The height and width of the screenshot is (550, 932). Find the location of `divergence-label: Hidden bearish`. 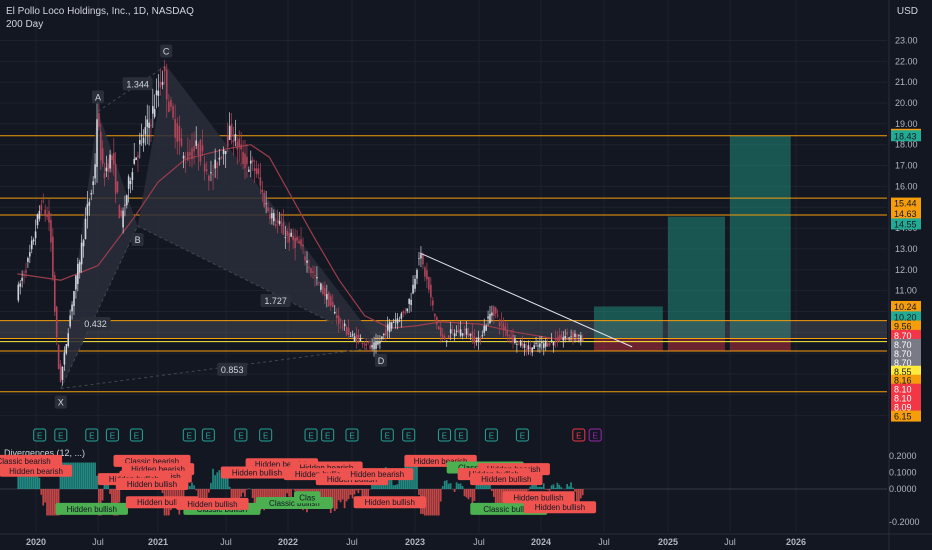

divergence-label: Hidden bearish is located at coordinates (377, 474).